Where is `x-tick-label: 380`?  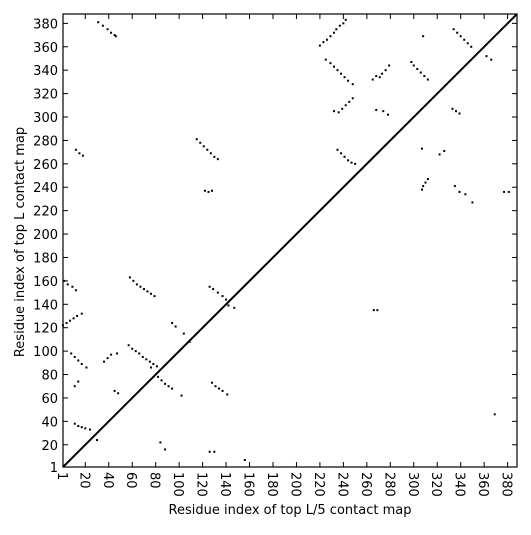
x-tick-label: 380 is located at coordinates (506, 484).